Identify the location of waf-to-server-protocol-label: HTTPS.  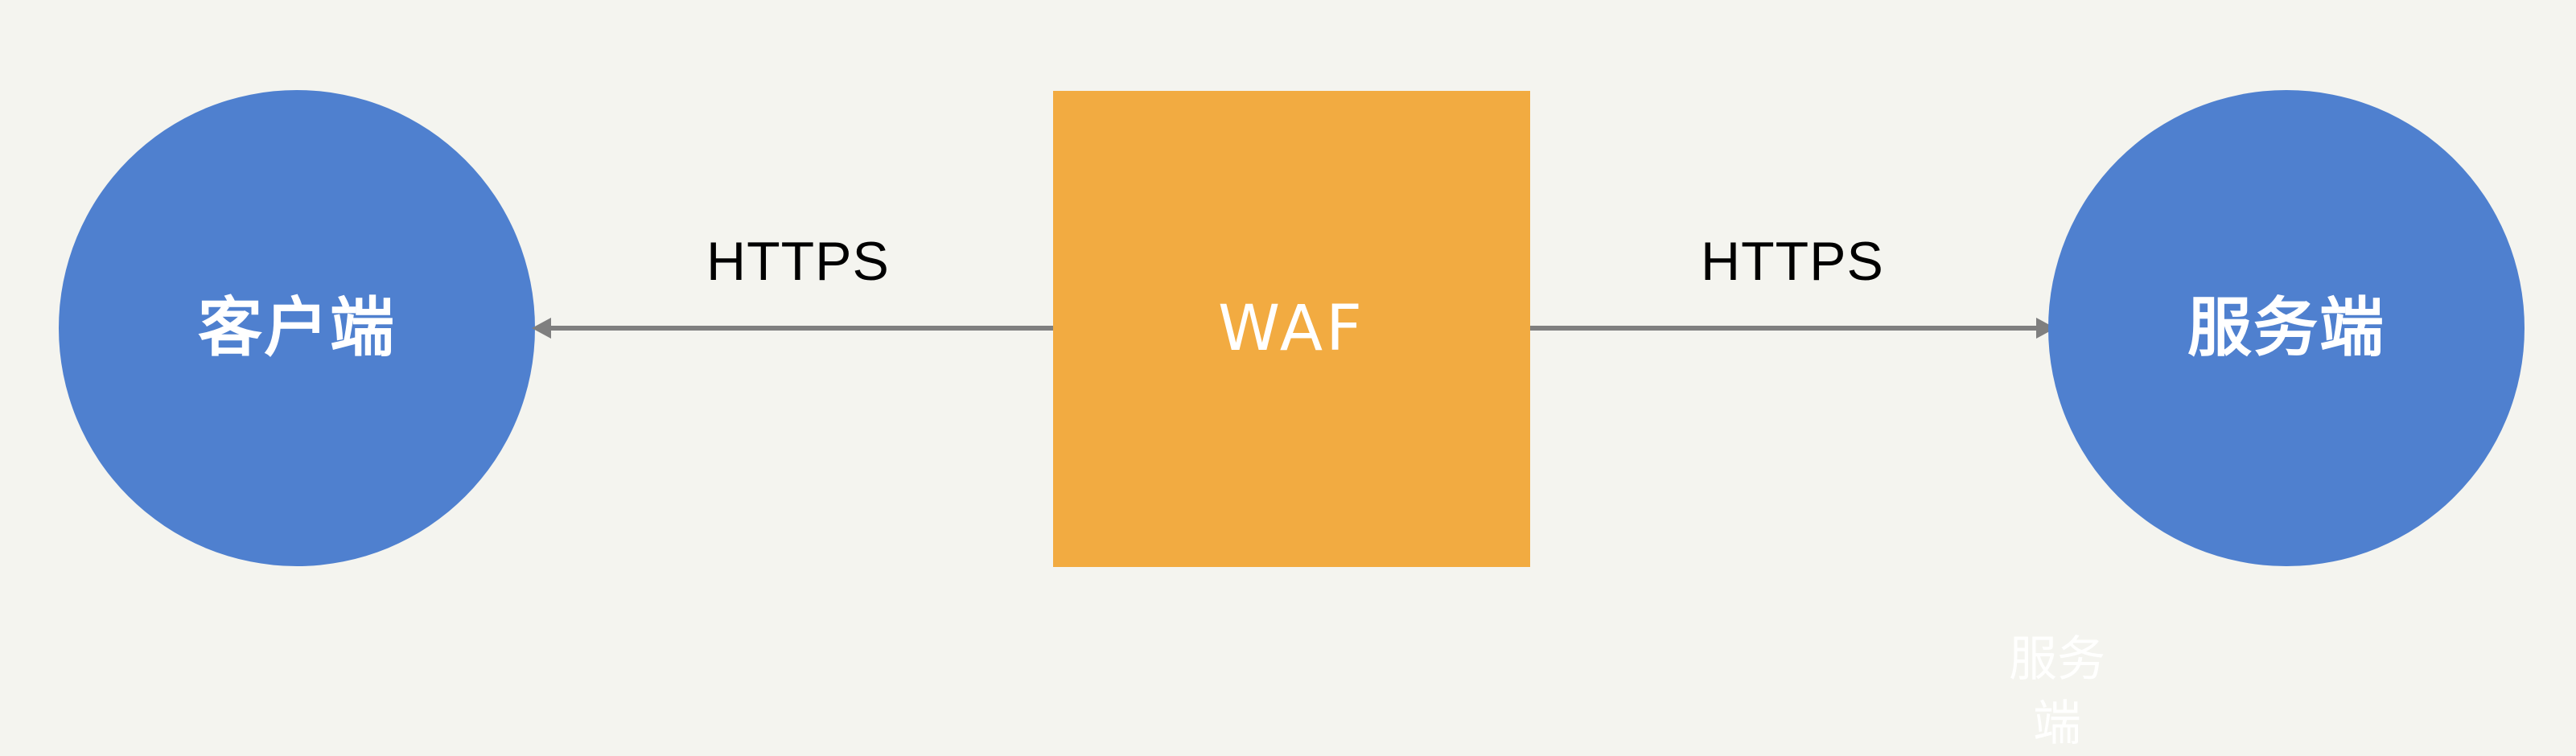
(1792, 262).